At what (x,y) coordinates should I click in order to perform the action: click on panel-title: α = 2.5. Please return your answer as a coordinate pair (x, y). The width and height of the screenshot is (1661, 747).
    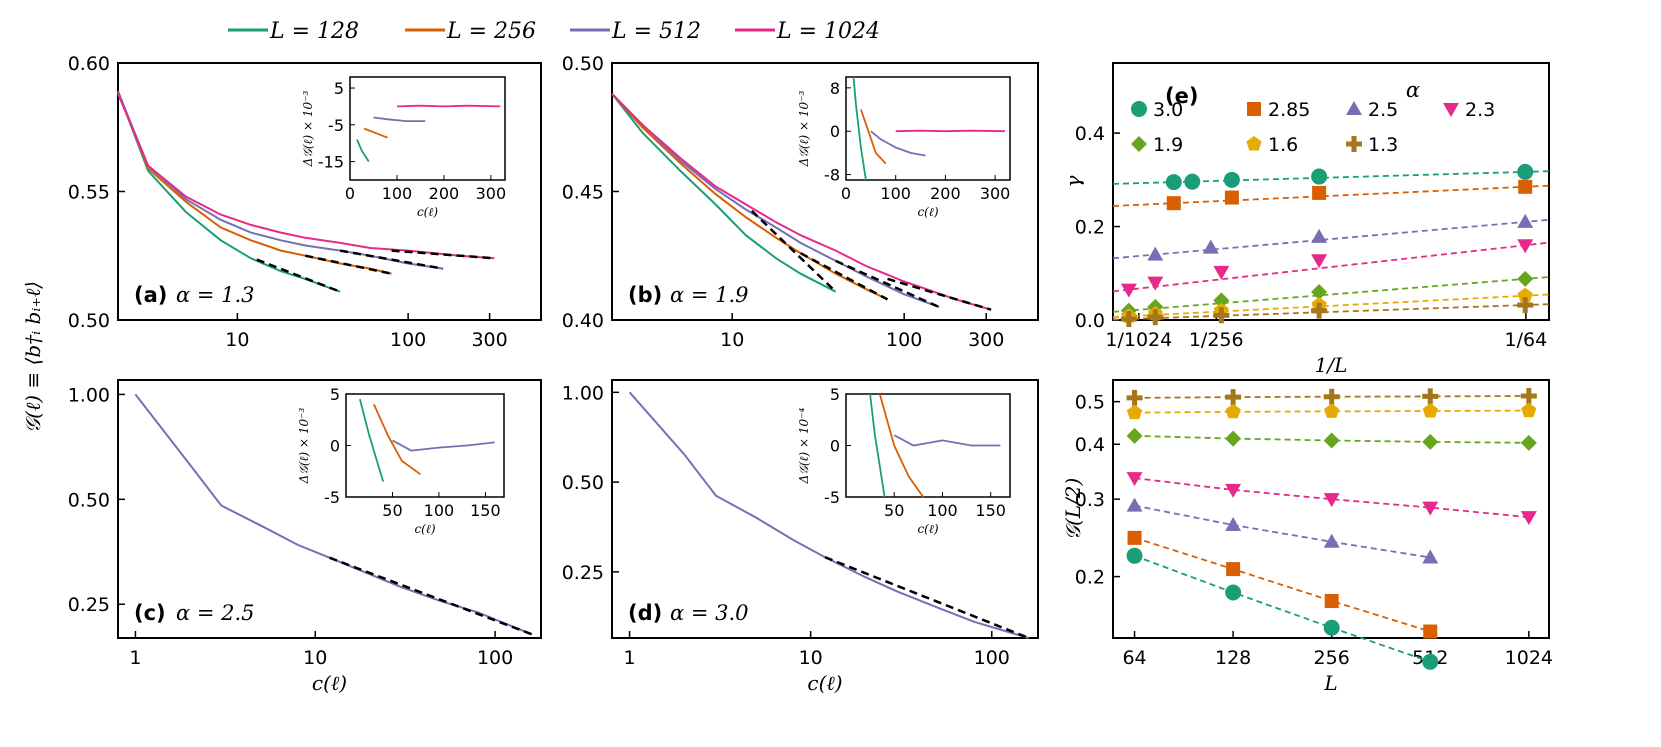
    Looking at the image, I should click on (215, 613).